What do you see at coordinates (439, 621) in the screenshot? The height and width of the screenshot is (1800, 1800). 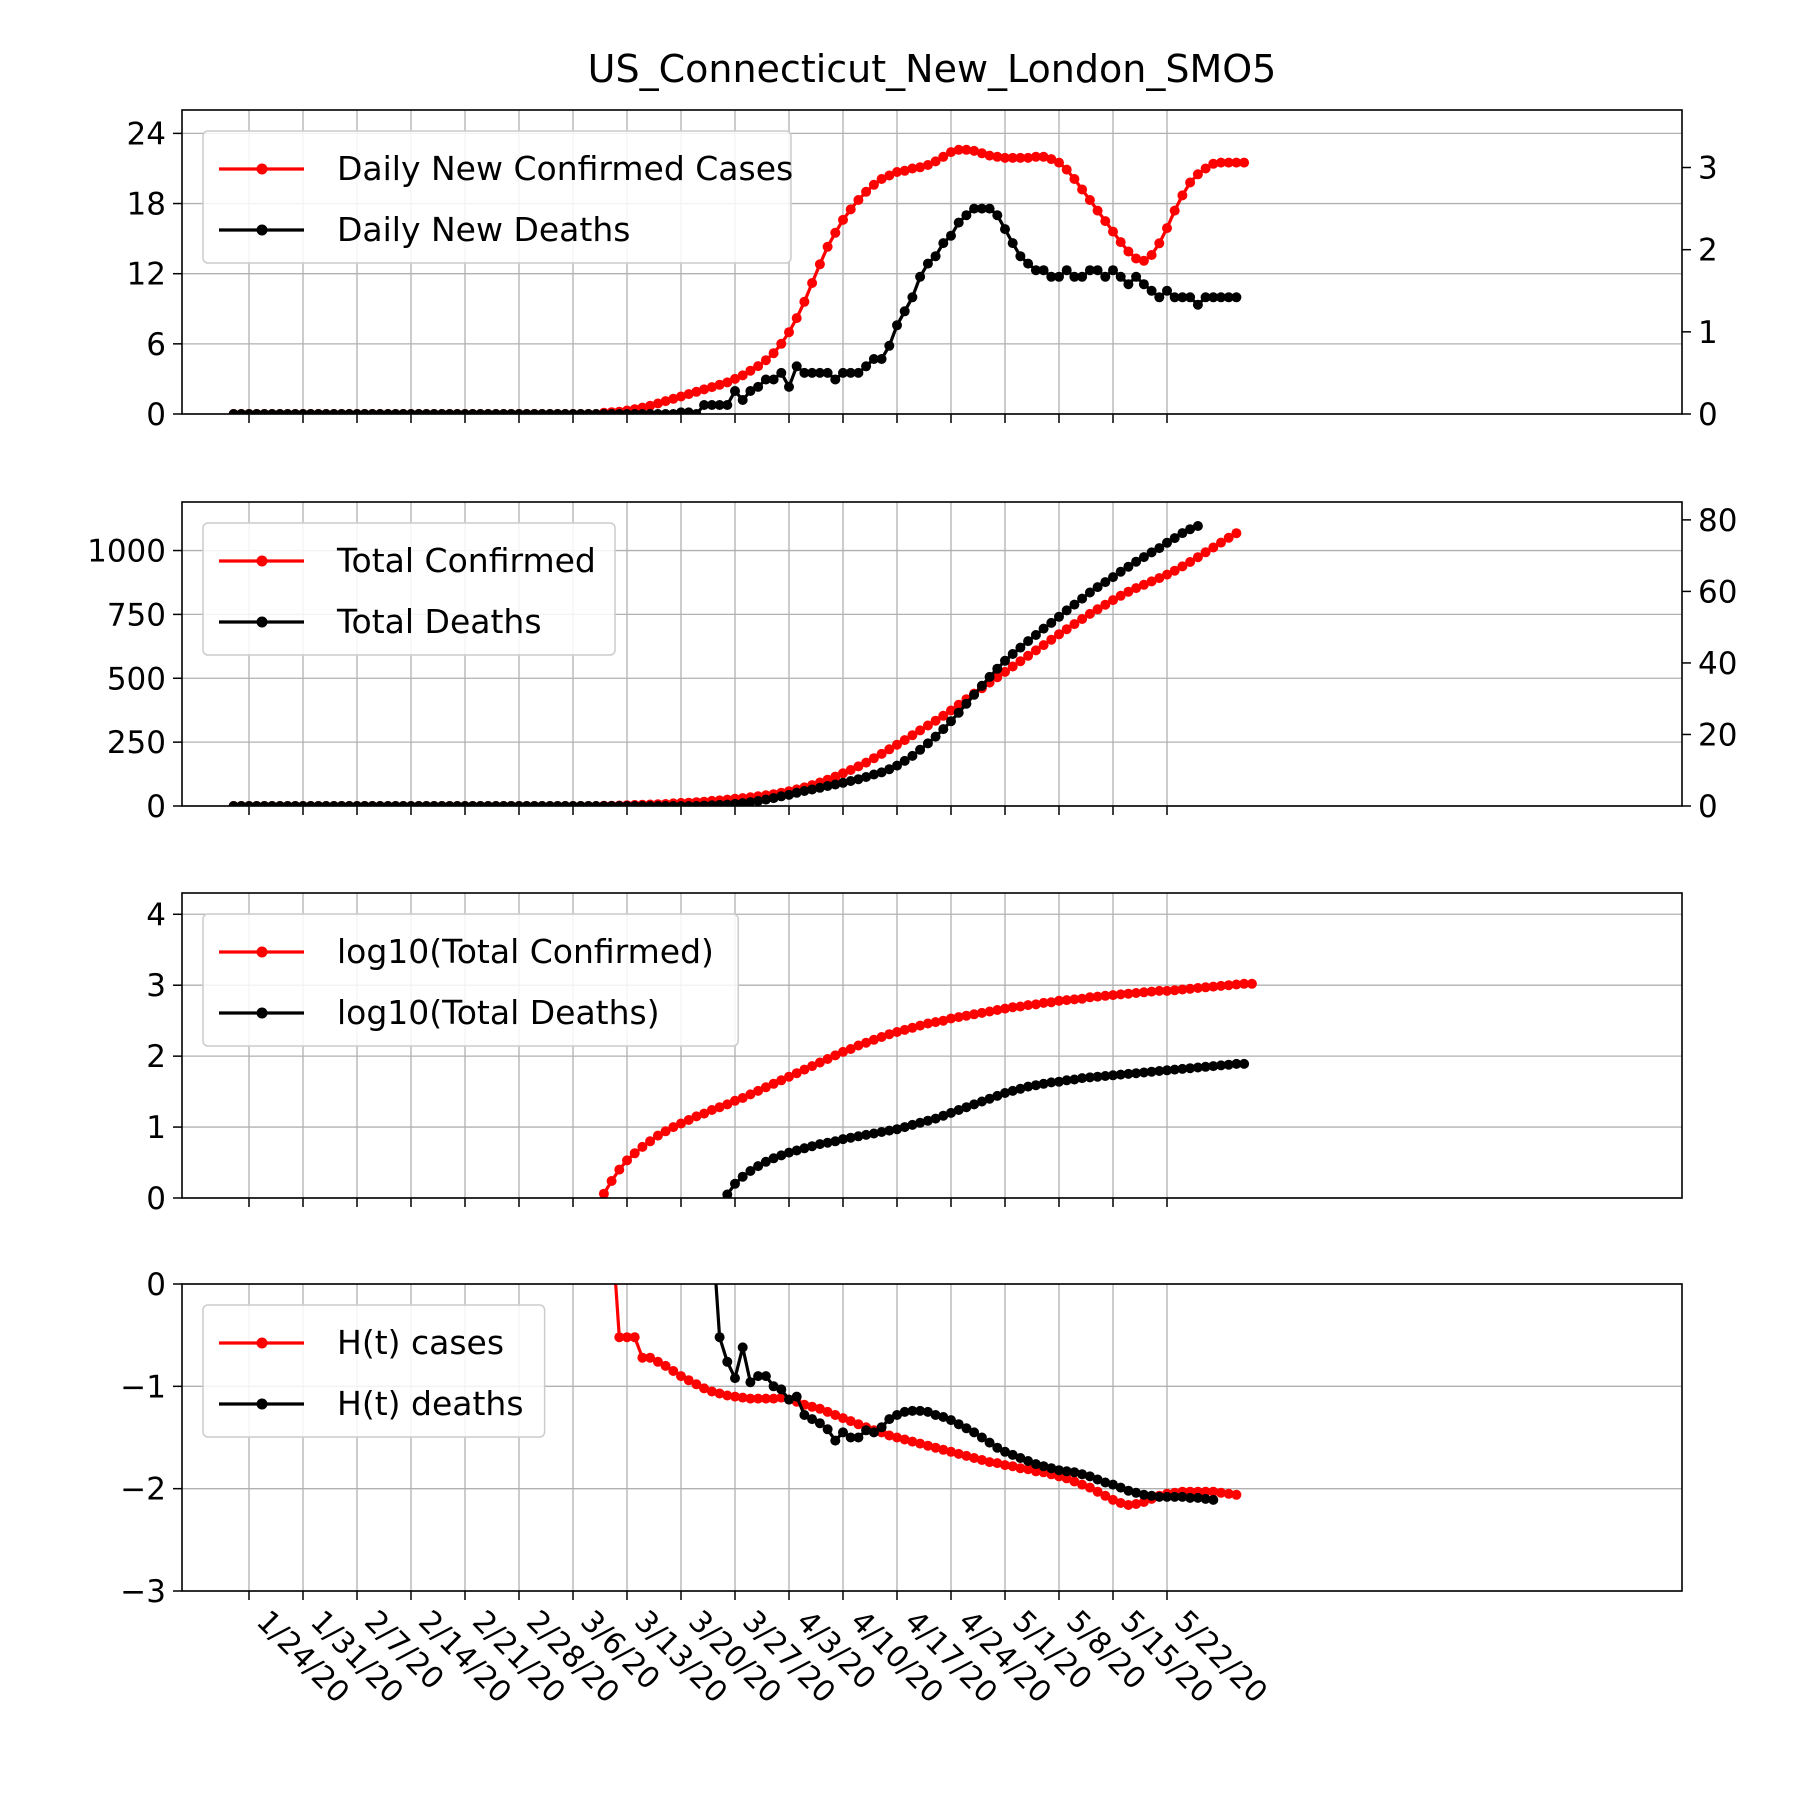 I see `legend-label: Total Deaths` at bounding box center [439, 621].